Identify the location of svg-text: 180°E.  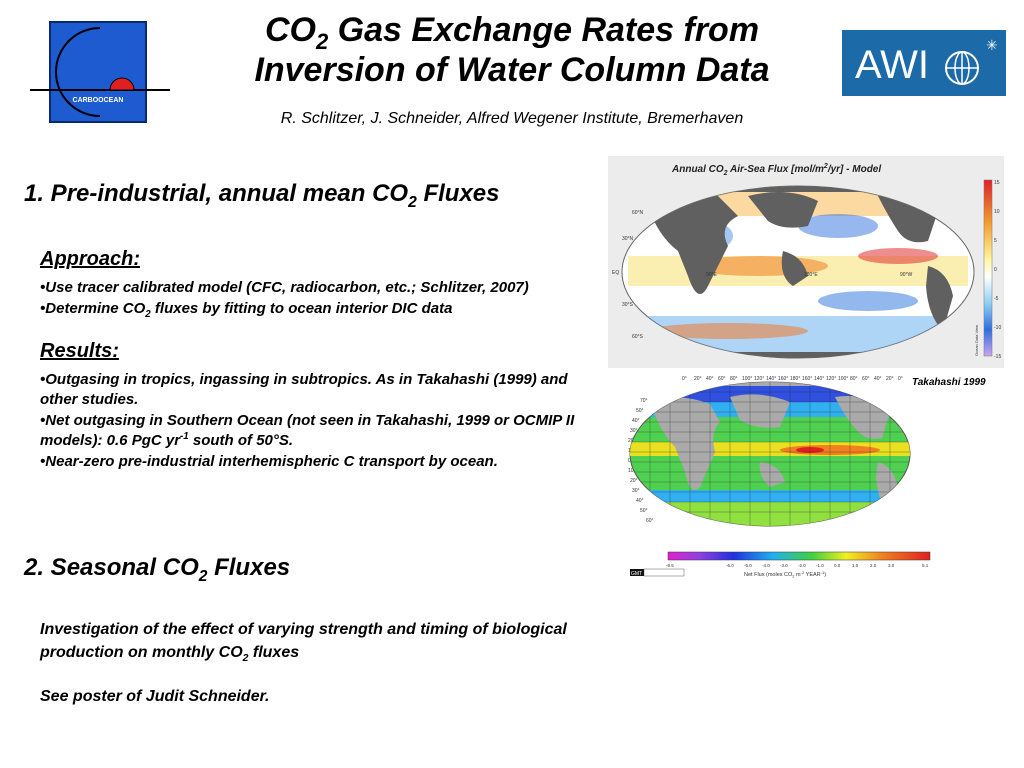
(811, 275).